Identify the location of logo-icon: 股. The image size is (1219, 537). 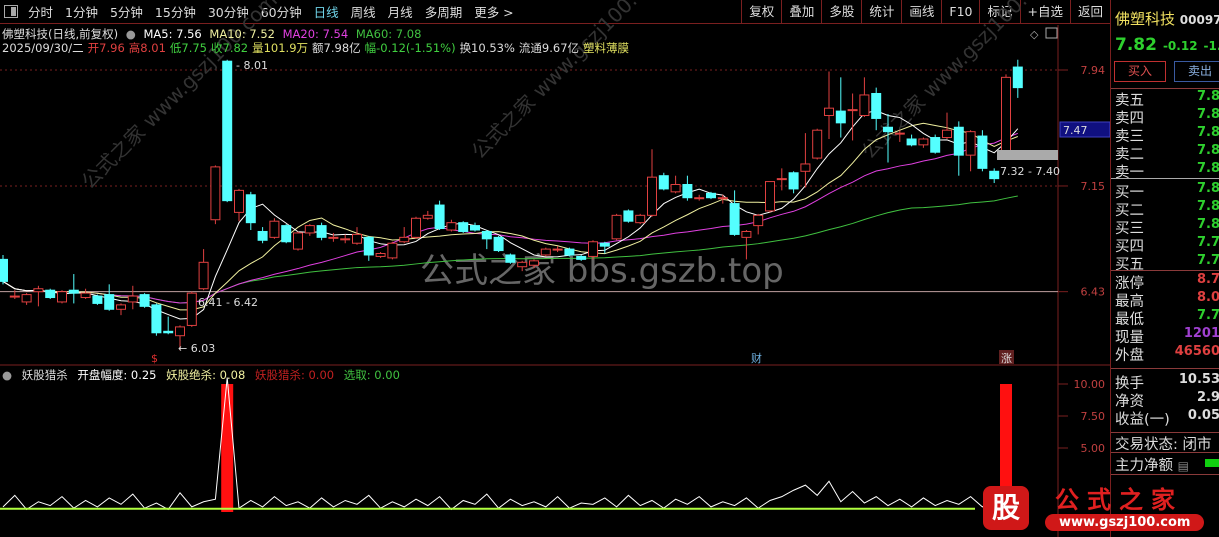
(1006, 508).